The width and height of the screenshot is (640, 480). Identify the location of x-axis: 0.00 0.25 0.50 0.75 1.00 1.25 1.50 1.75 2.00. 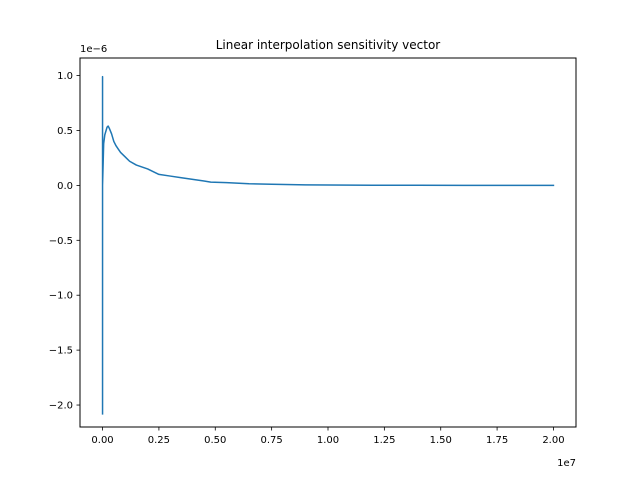
(328, 436).